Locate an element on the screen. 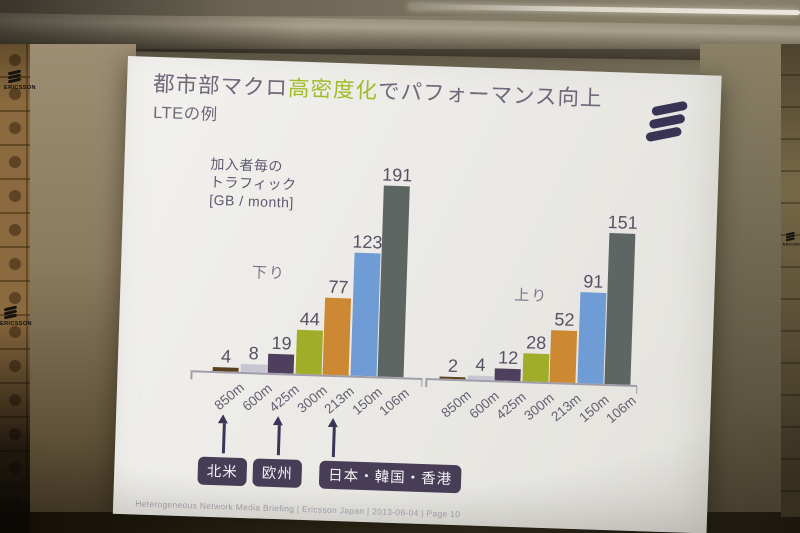 The height and width of the screenshot is (533, 800). bar-column-150m: 91 is located at coordinates (591, 327).